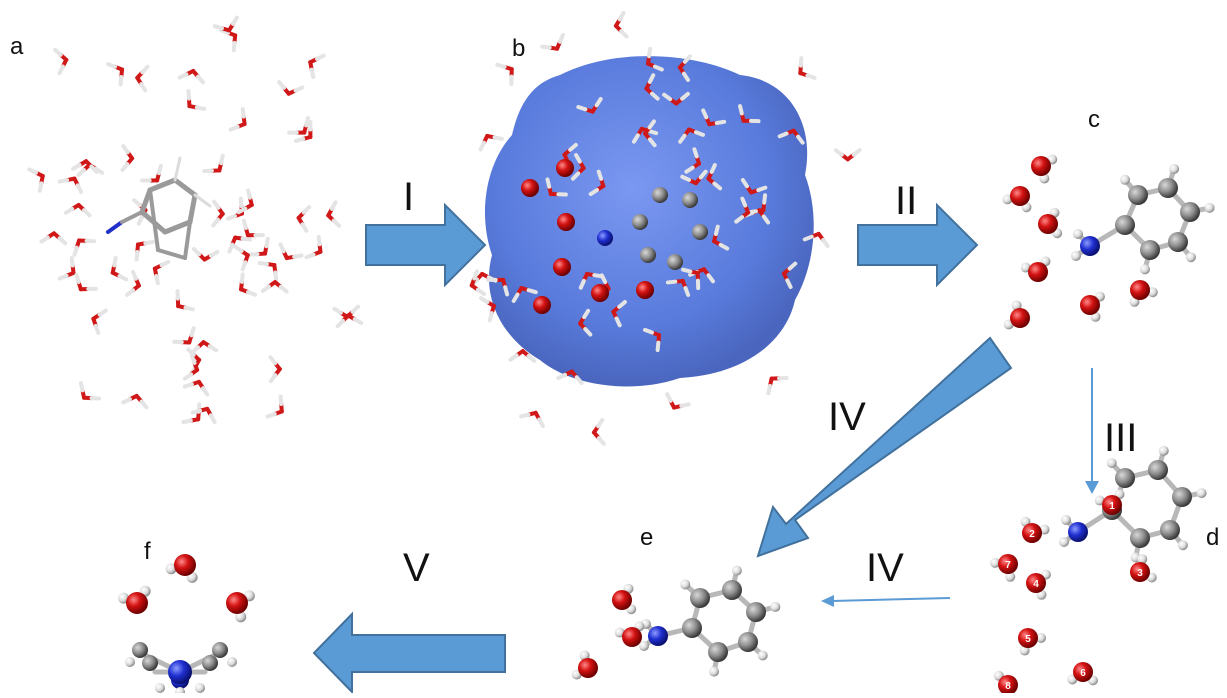 The width and height of the screenshot is (1227, 698). I want to click on embedded-oxygen-atom, so click(645, 290).